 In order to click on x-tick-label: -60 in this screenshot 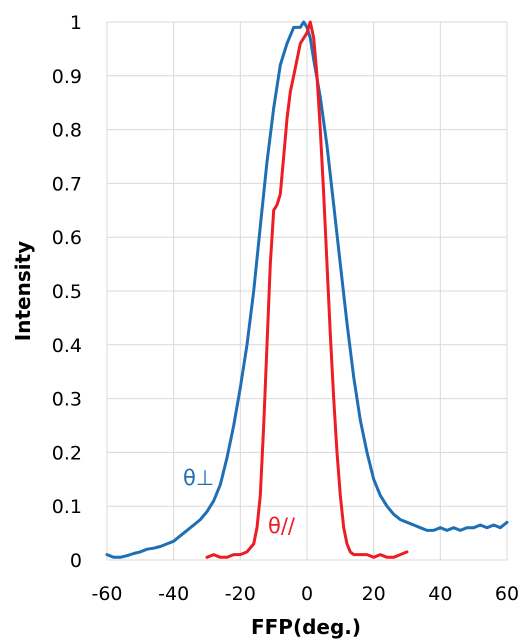, I will do `click(106, 594)`.